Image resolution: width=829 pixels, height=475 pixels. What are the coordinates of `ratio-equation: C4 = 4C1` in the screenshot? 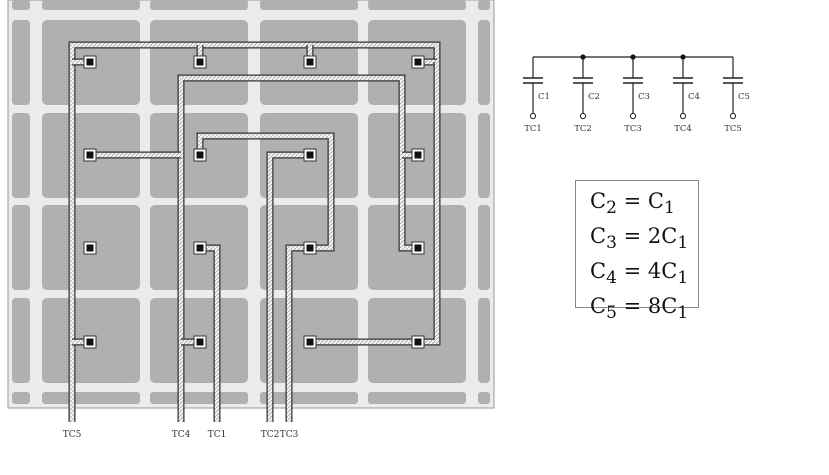 It's located at (639, 273).